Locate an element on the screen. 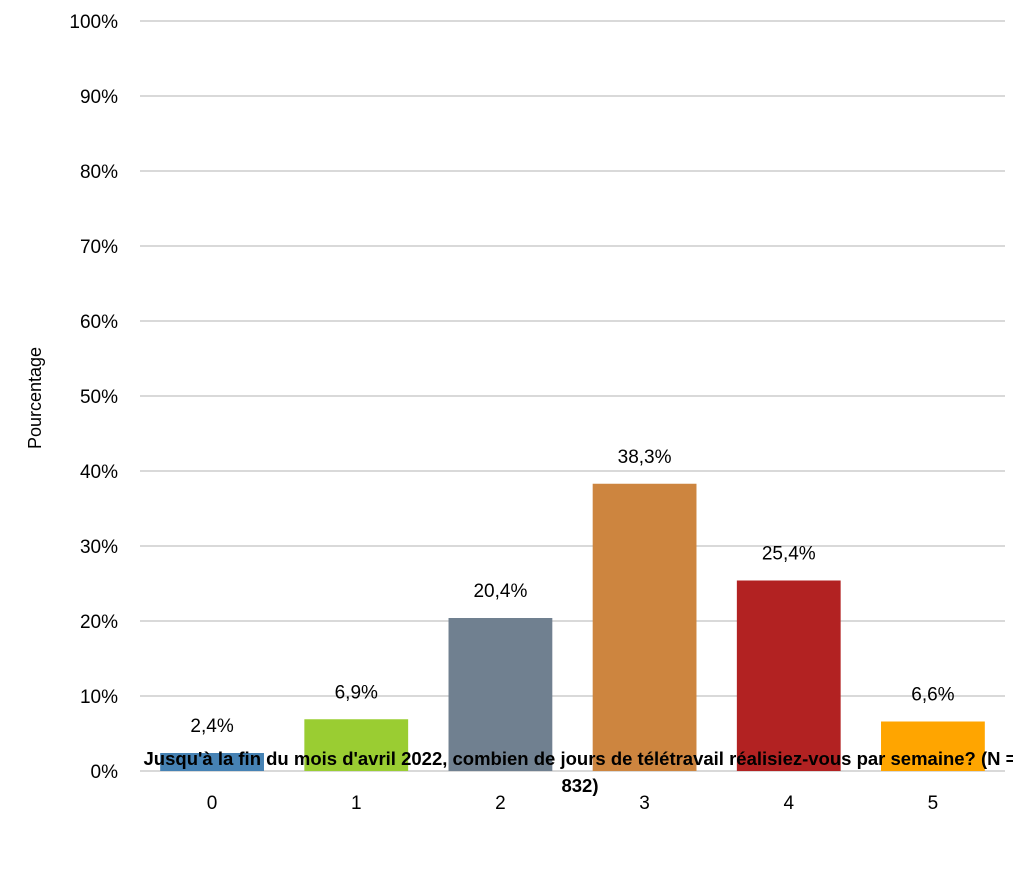 The width and height of the screenshot is (1013, 891). y-tick-label: 0% is located at coordinates (105, 772).